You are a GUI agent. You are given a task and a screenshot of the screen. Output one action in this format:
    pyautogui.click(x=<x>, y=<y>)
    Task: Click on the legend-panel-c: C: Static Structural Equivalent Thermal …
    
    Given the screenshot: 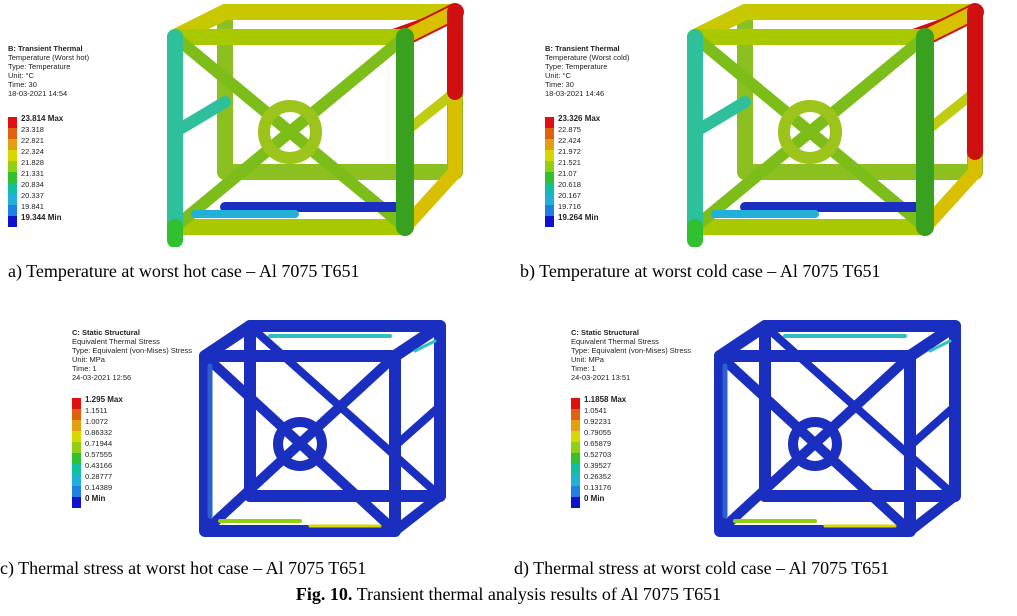 What is the action you would take?
    pyautogui.click(x=132, y=355)
    